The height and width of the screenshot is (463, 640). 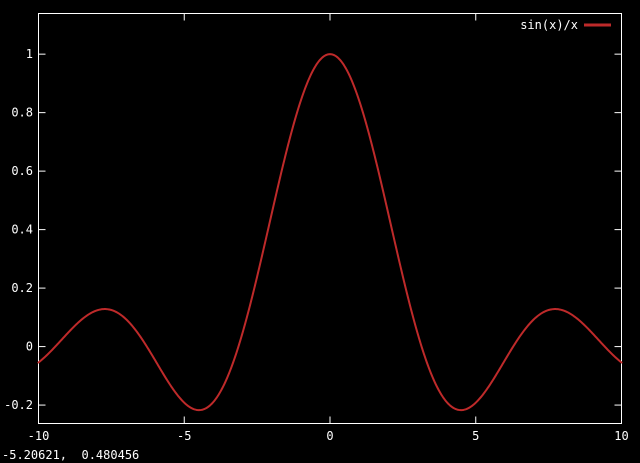 I want to click on y-tick-label: 0.8, so click(x=22, y=113).